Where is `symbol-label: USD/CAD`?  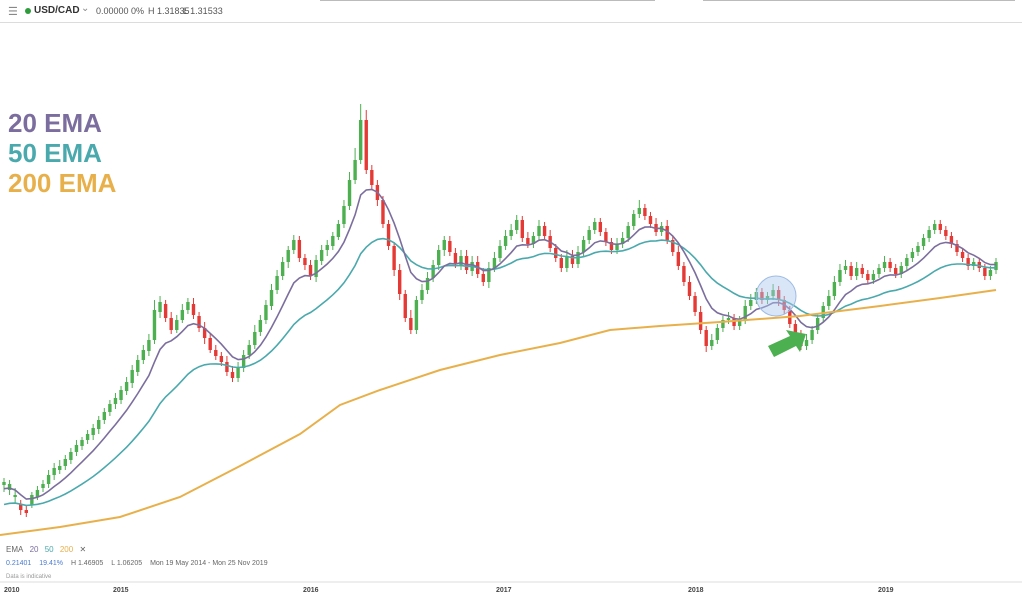
symbol-label: USD/CAD is located at coordinates (57, 10).